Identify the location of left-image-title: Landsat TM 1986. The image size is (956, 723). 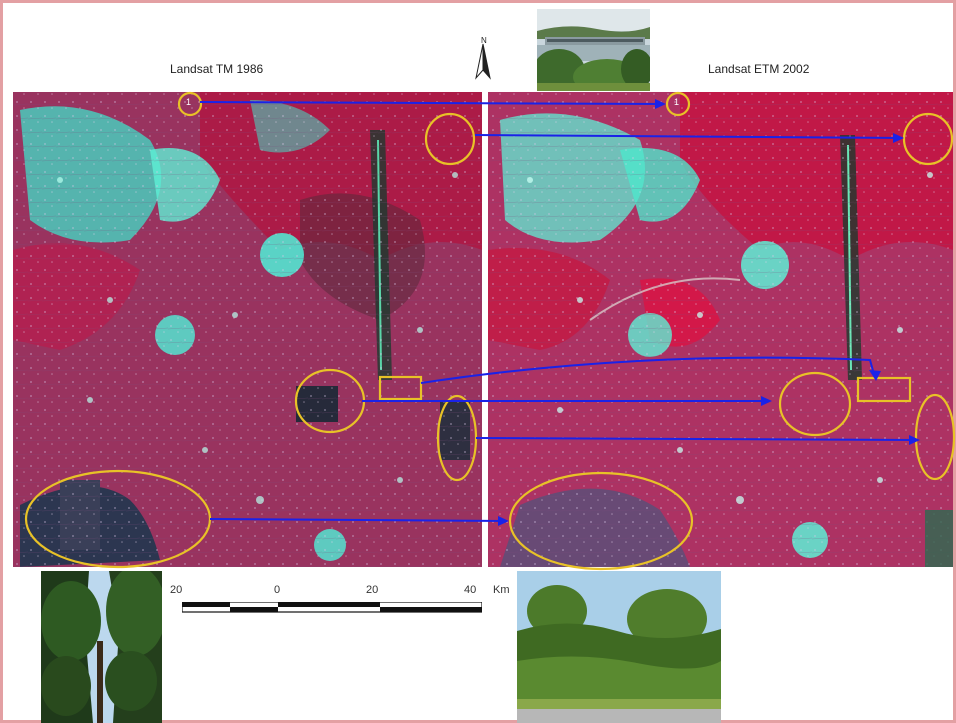
(217, 69).